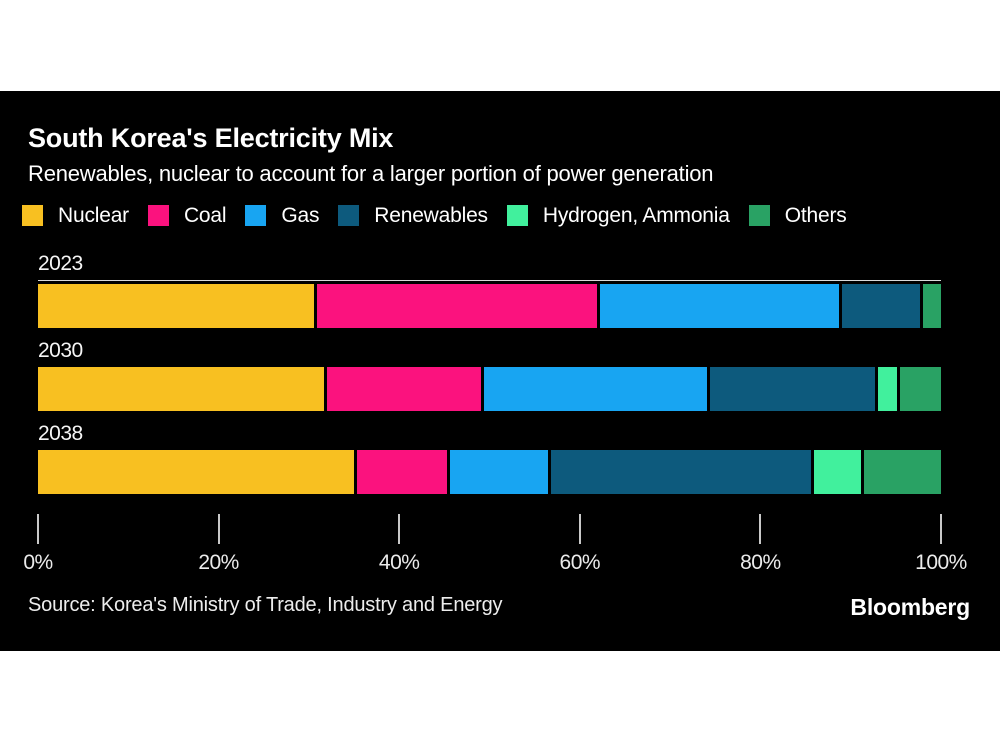  I want to click on legend-label-hydrogen-ammonia: Hydrogen, Ammonia, so click(636, 215).